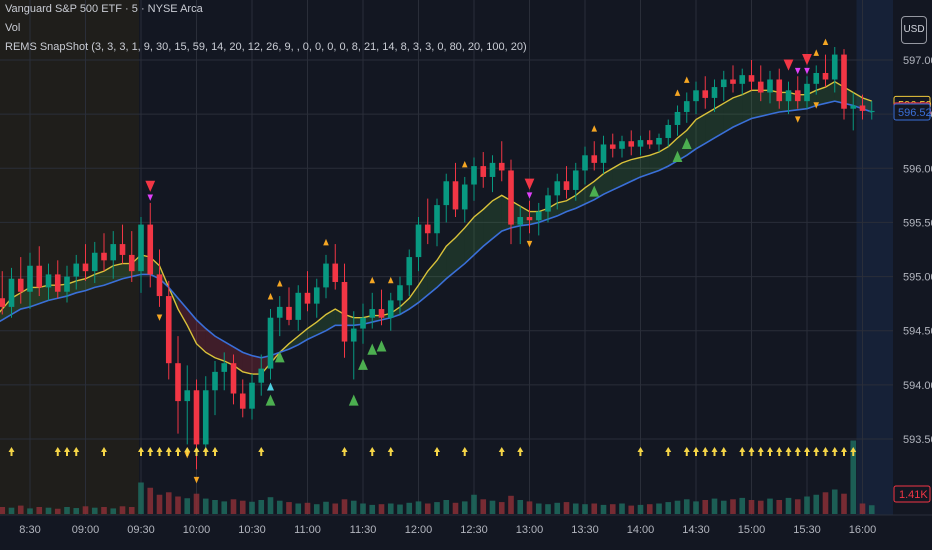  Describe the element at coordinates (150, 197) in the screenshot. I see `magenta-signal-triangle` at that location.